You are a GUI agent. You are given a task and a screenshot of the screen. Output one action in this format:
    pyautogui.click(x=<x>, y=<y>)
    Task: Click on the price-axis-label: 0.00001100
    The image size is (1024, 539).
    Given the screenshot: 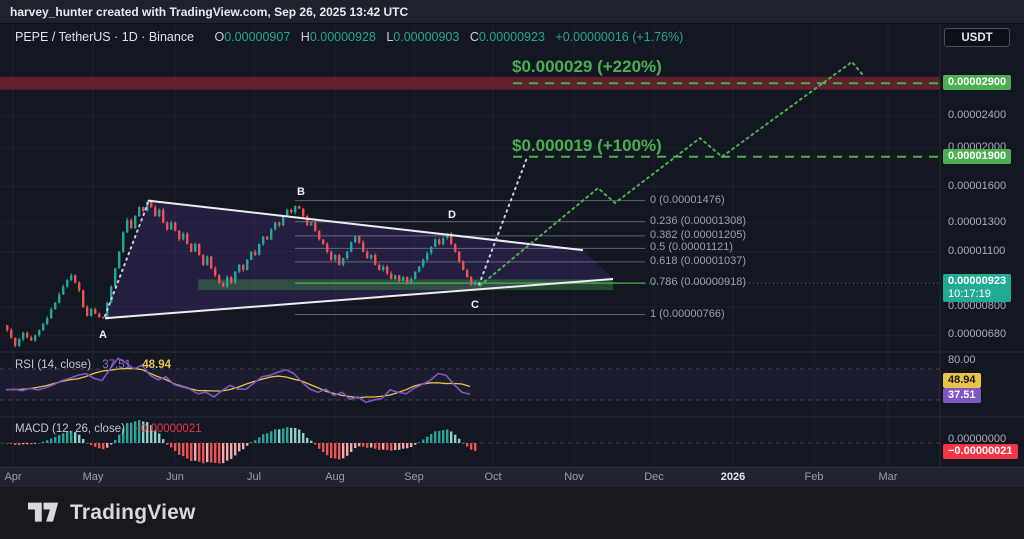 What is the action you would take?
    pyautogui.click(x=977, y=250)
    